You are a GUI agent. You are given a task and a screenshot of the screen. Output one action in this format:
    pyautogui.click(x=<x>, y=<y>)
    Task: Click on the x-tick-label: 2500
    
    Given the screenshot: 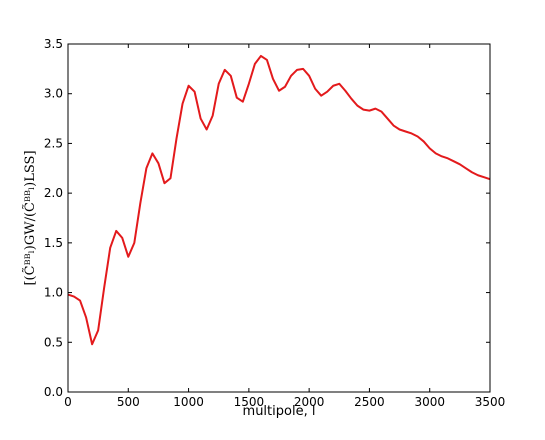 What is the action you would take?
    pyautogui.click(x=369, y=402)
    